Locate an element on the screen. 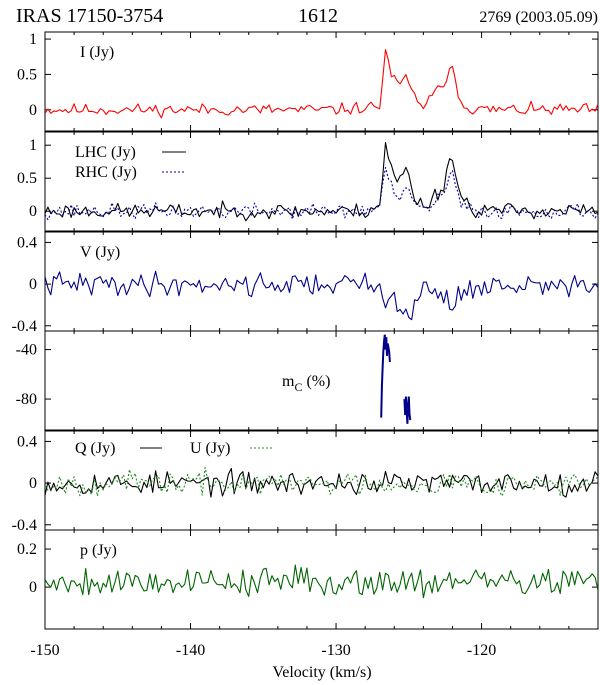 Image resolution: width=600 pixels, height=685 pixels. series-v-jy is located at coordinates (321, 295).